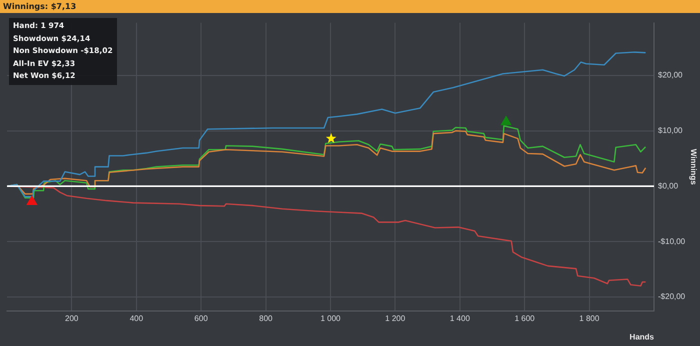  I want to click on x-tick-label: 1 000, so click(331, 318).